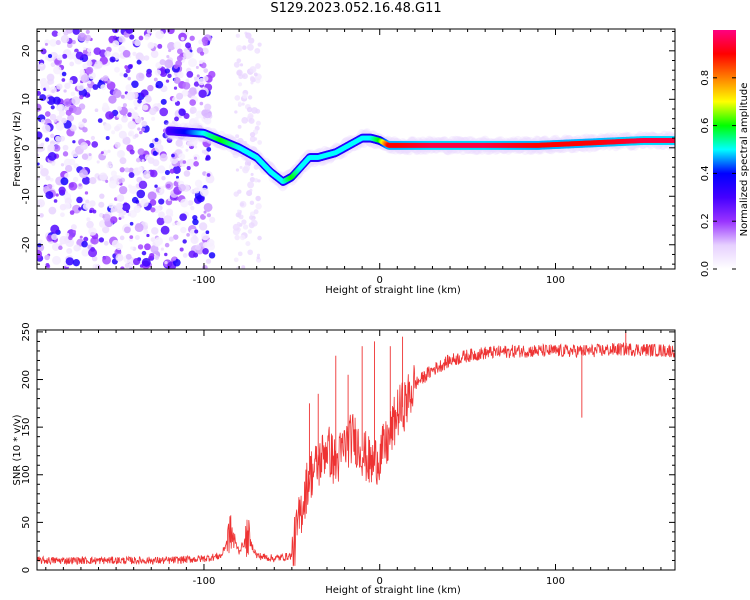 This screenshot has width=750, height=600. Describe the element at coordinates (26, 331) in the screenshot. I see `bottom-y-tick-label: 250` at that location.